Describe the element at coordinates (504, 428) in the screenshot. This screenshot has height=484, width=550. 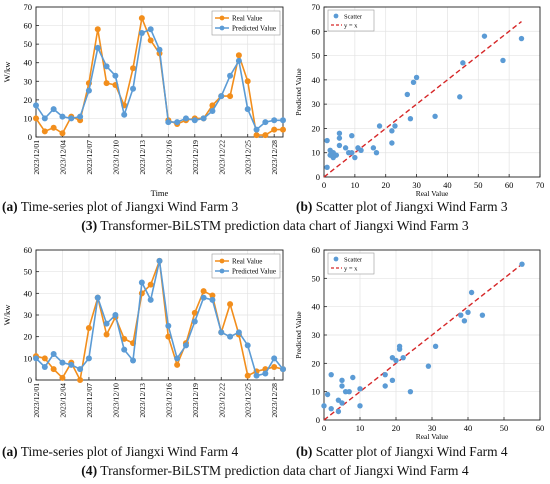
I see `x-tick-label: 50` at that location.